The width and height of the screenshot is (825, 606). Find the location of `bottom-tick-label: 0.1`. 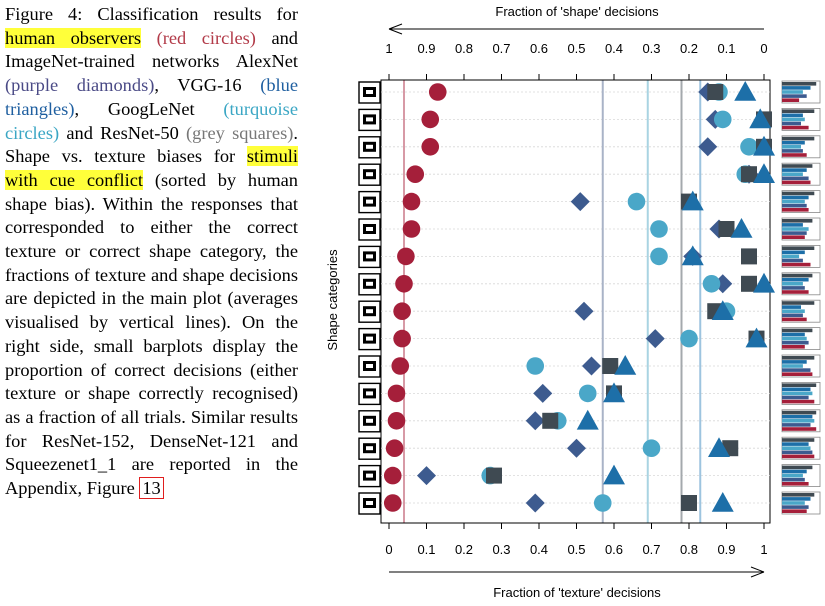

bottom-tick-label: 0.1 is located at coordinates (426, 549).